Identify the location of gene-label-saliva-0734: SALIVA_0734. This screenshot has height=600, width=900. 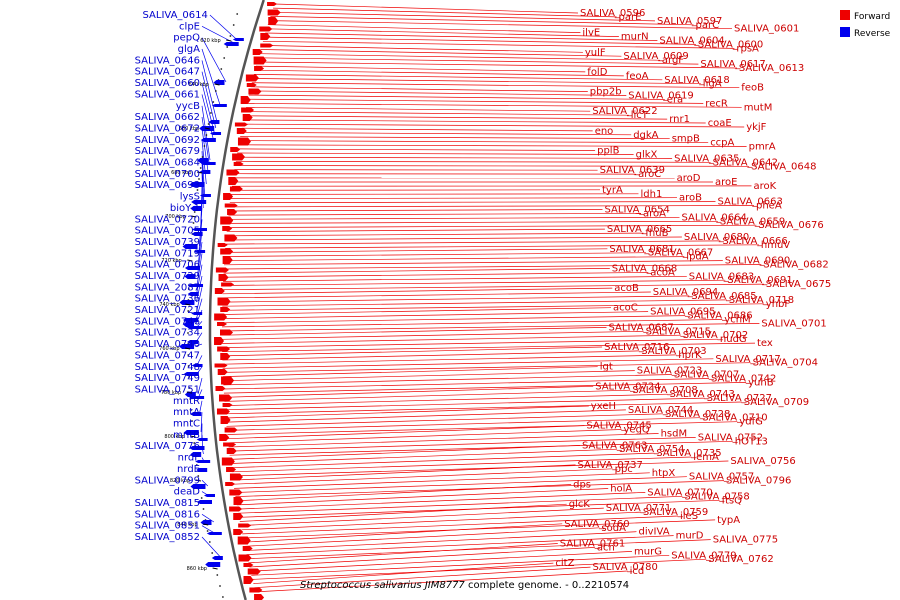
(167, 333).